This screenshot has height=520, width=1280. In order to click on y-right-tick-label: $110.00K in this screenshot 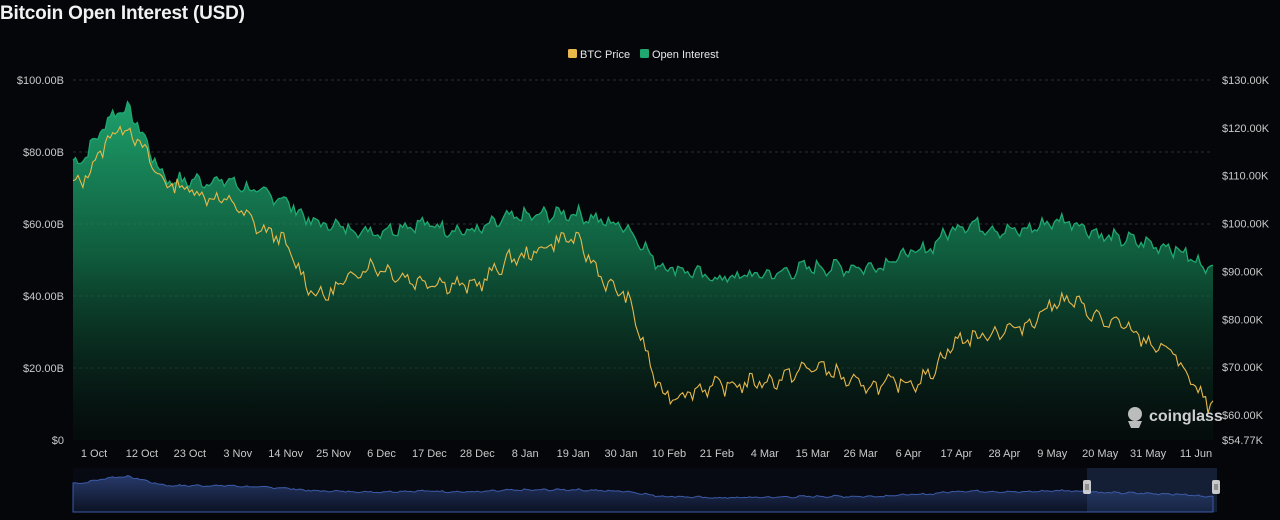, I will do `click(1245, 177)`.